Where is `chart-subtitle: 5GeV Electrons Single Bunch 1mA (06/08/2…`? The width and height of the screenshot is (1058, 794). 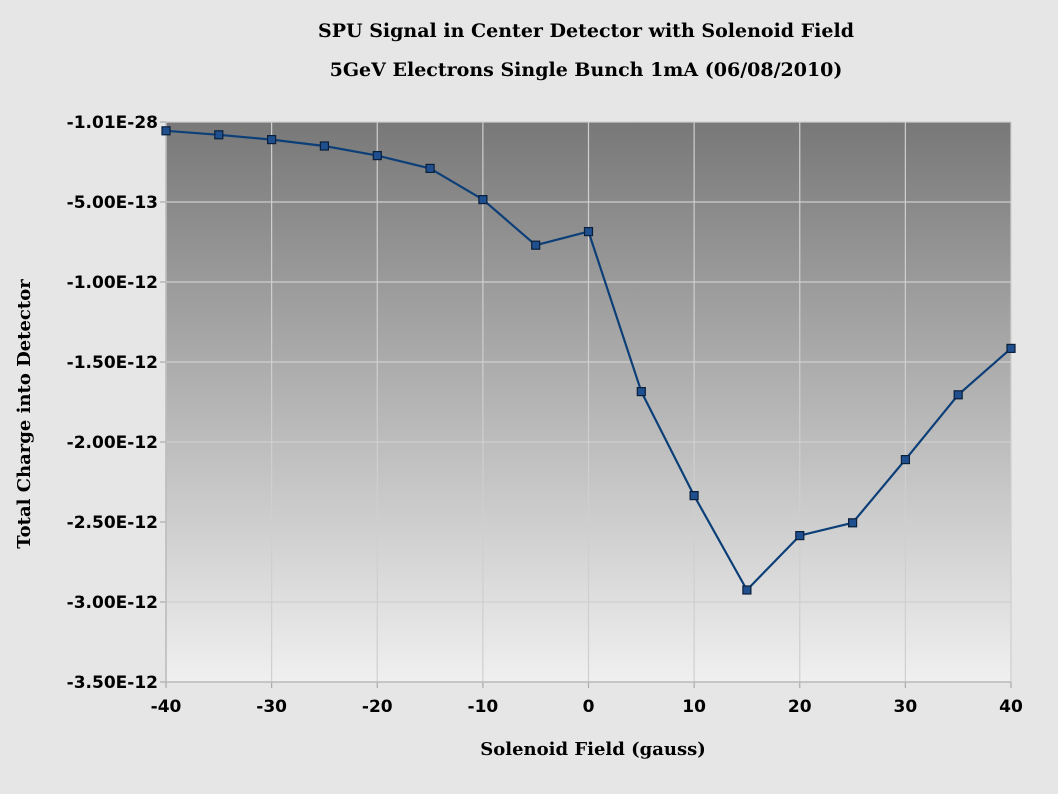
chart-subtitle: 5GeV Electrons Single Bunch 1mA (06/08/2… is located at coordinates (586, 70).